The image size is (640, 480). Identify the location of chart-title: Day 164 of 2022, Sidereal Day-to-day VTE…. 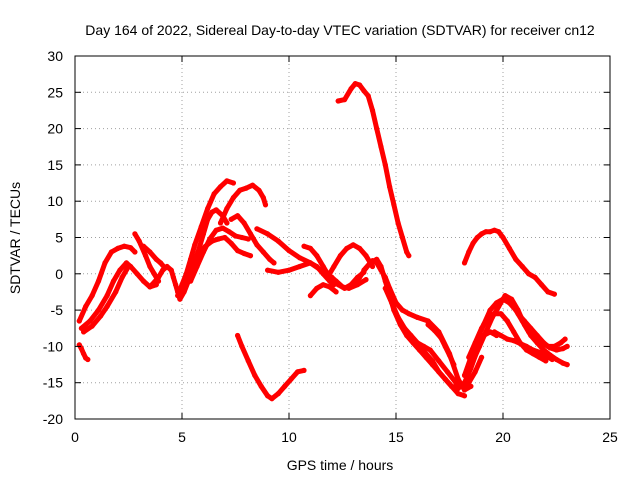
(340, 30).